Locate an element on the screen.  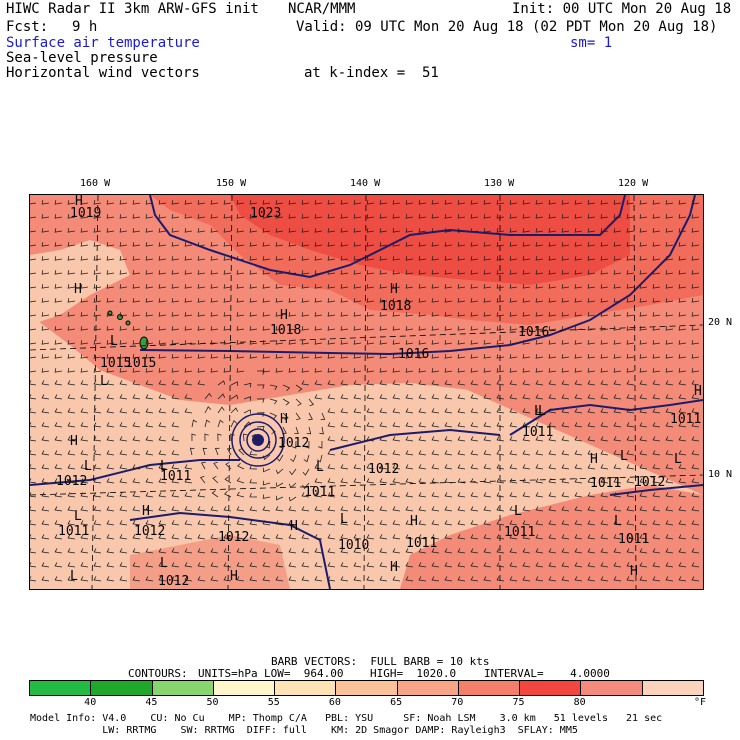
isobar-1012-mid is located at coordinates (415, 439).